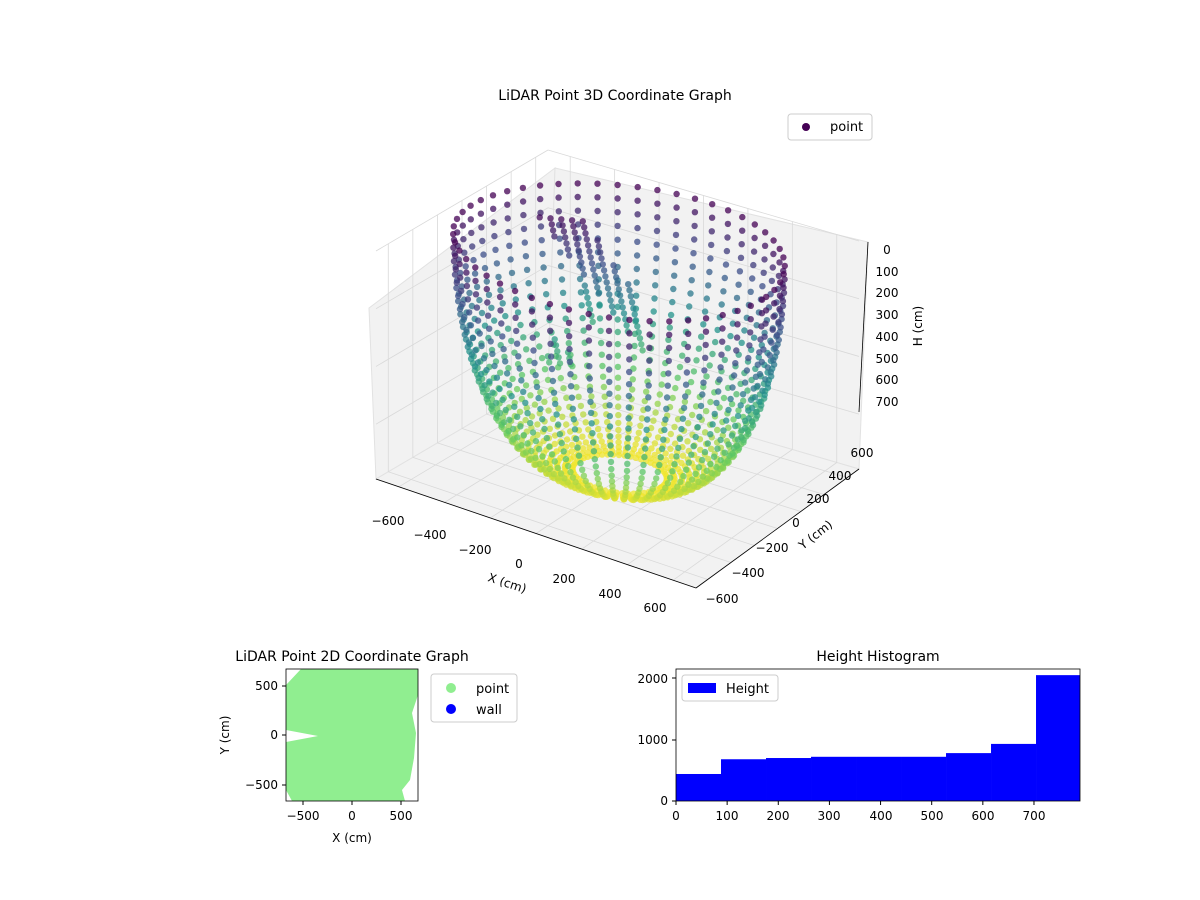 The width and height of the screenshot is (1200, 900). What do you see at coordinates (352, 816) in the screenshot?
I see `x-tick-label: 0` at bounding box center [352, 816].